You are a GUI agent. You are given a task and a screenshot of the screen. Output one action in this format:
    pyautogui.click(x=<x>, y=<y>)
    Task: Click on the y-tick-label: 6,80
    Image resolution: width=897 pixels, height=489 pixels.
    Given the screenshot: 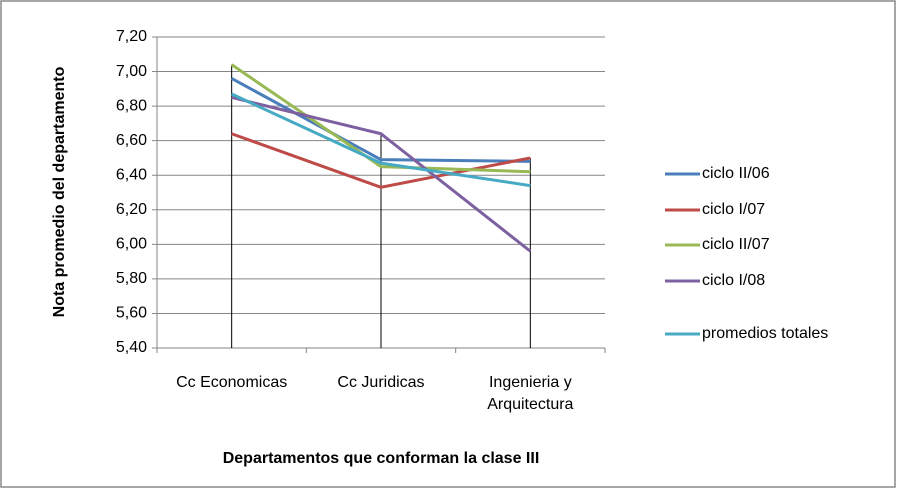 What is the action you would take?
    pyautogui.click(x=131, y=105)
    